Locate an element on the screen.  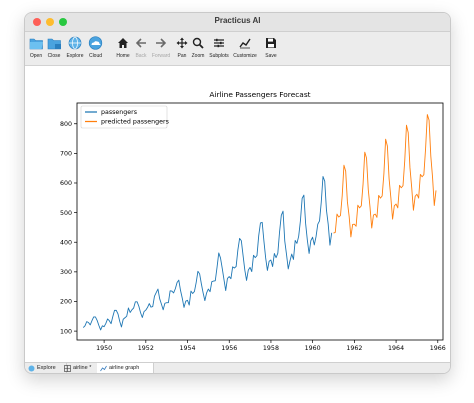
explore-label: Explore is located at coordinates (75, 56).